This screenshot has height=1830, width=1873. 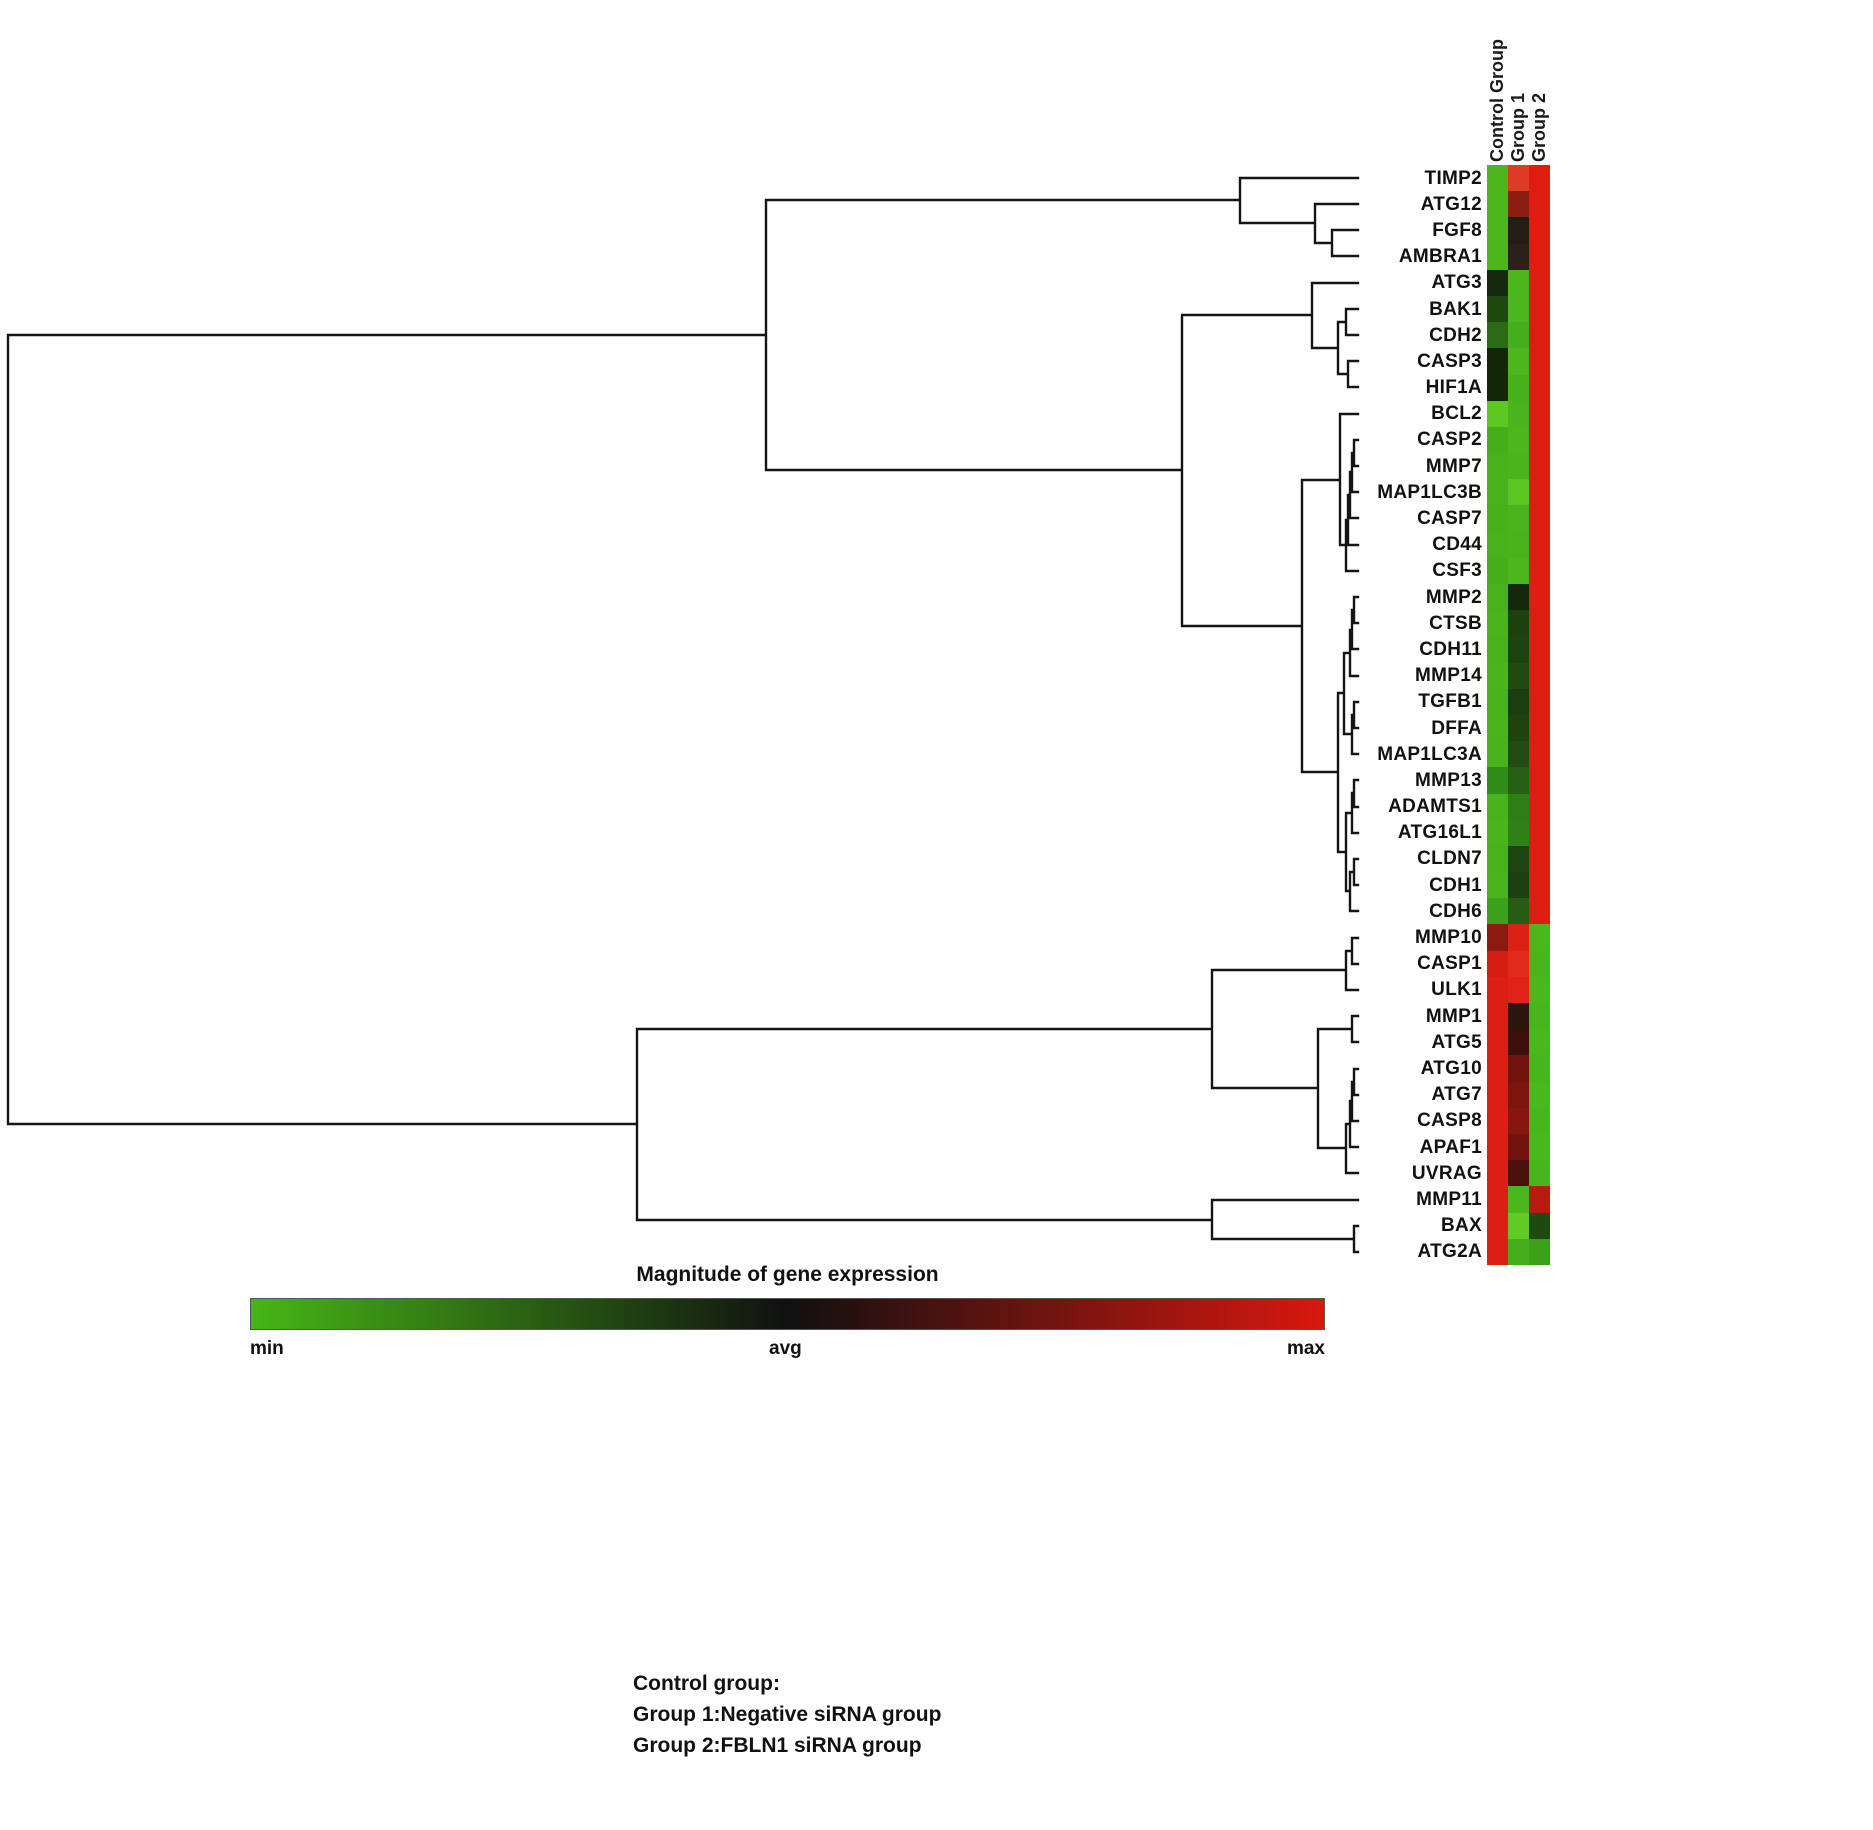 What do you see at coordinates (1449, 519) in the screenshot?
I see `gene-label: CASP7` at bounding box center [1449, 519].